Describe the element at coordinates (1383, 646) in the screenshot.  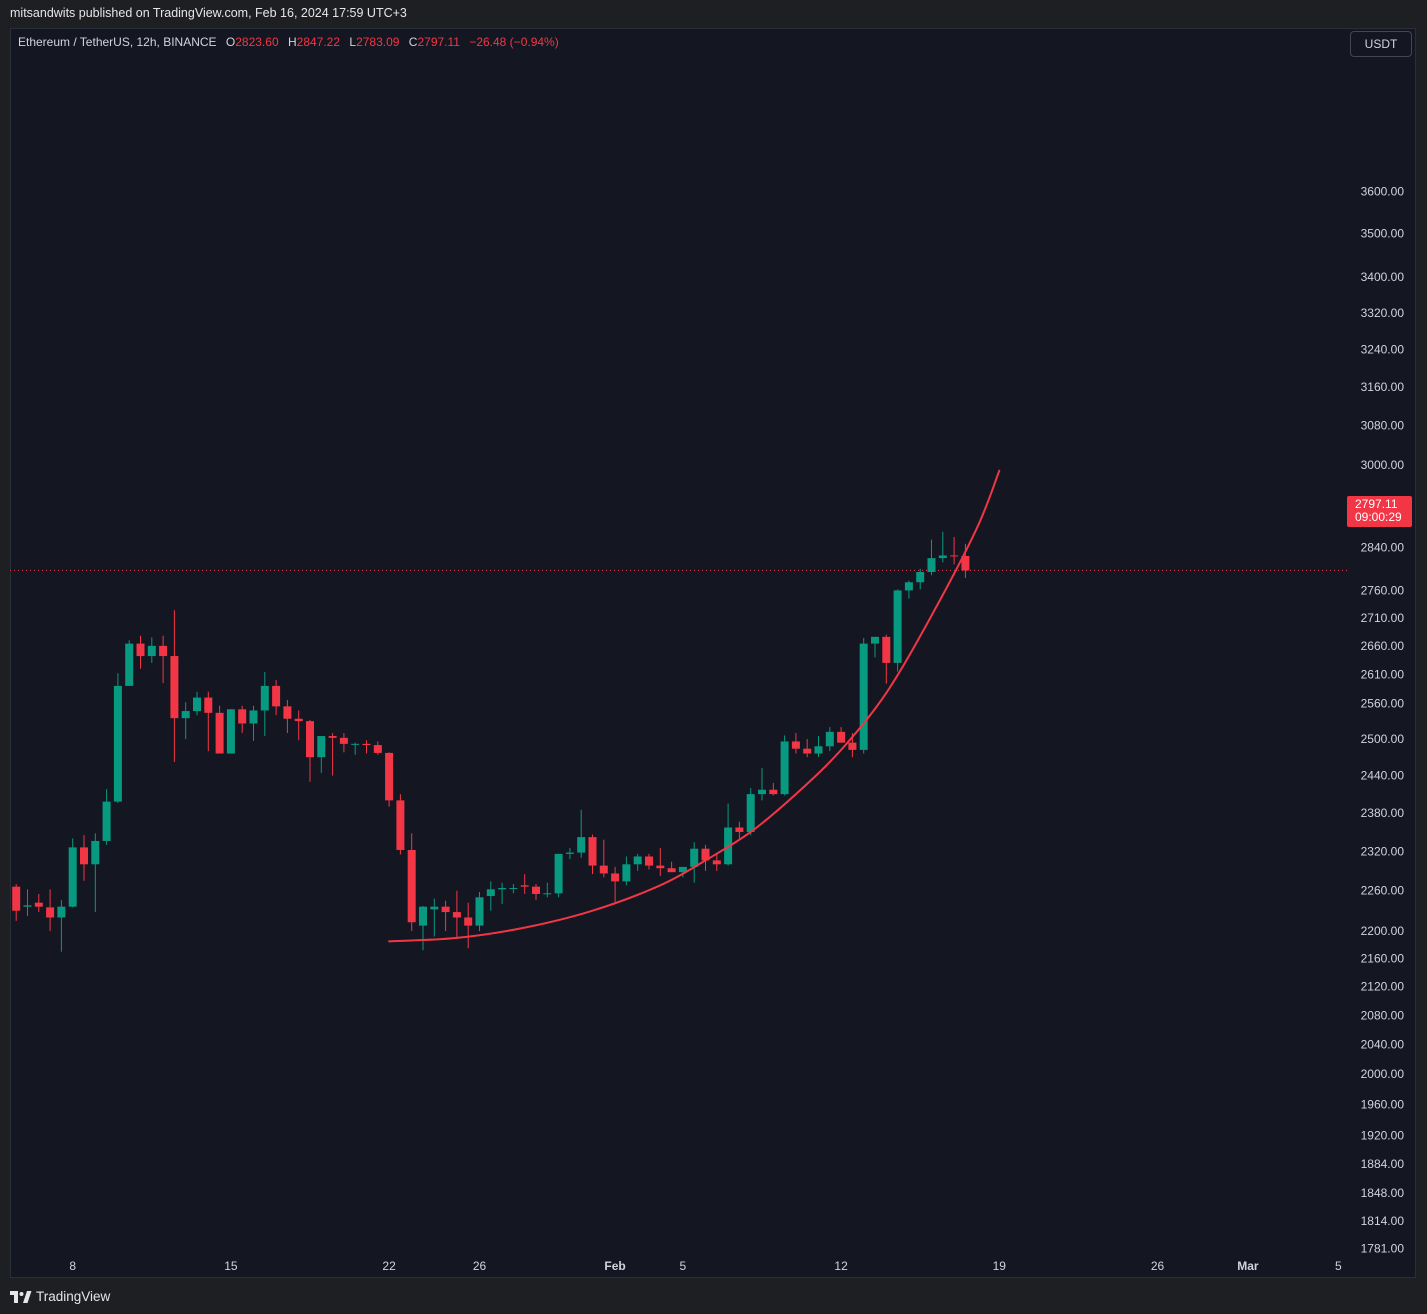
I see `y-tick-label: 2660.00` at that location.